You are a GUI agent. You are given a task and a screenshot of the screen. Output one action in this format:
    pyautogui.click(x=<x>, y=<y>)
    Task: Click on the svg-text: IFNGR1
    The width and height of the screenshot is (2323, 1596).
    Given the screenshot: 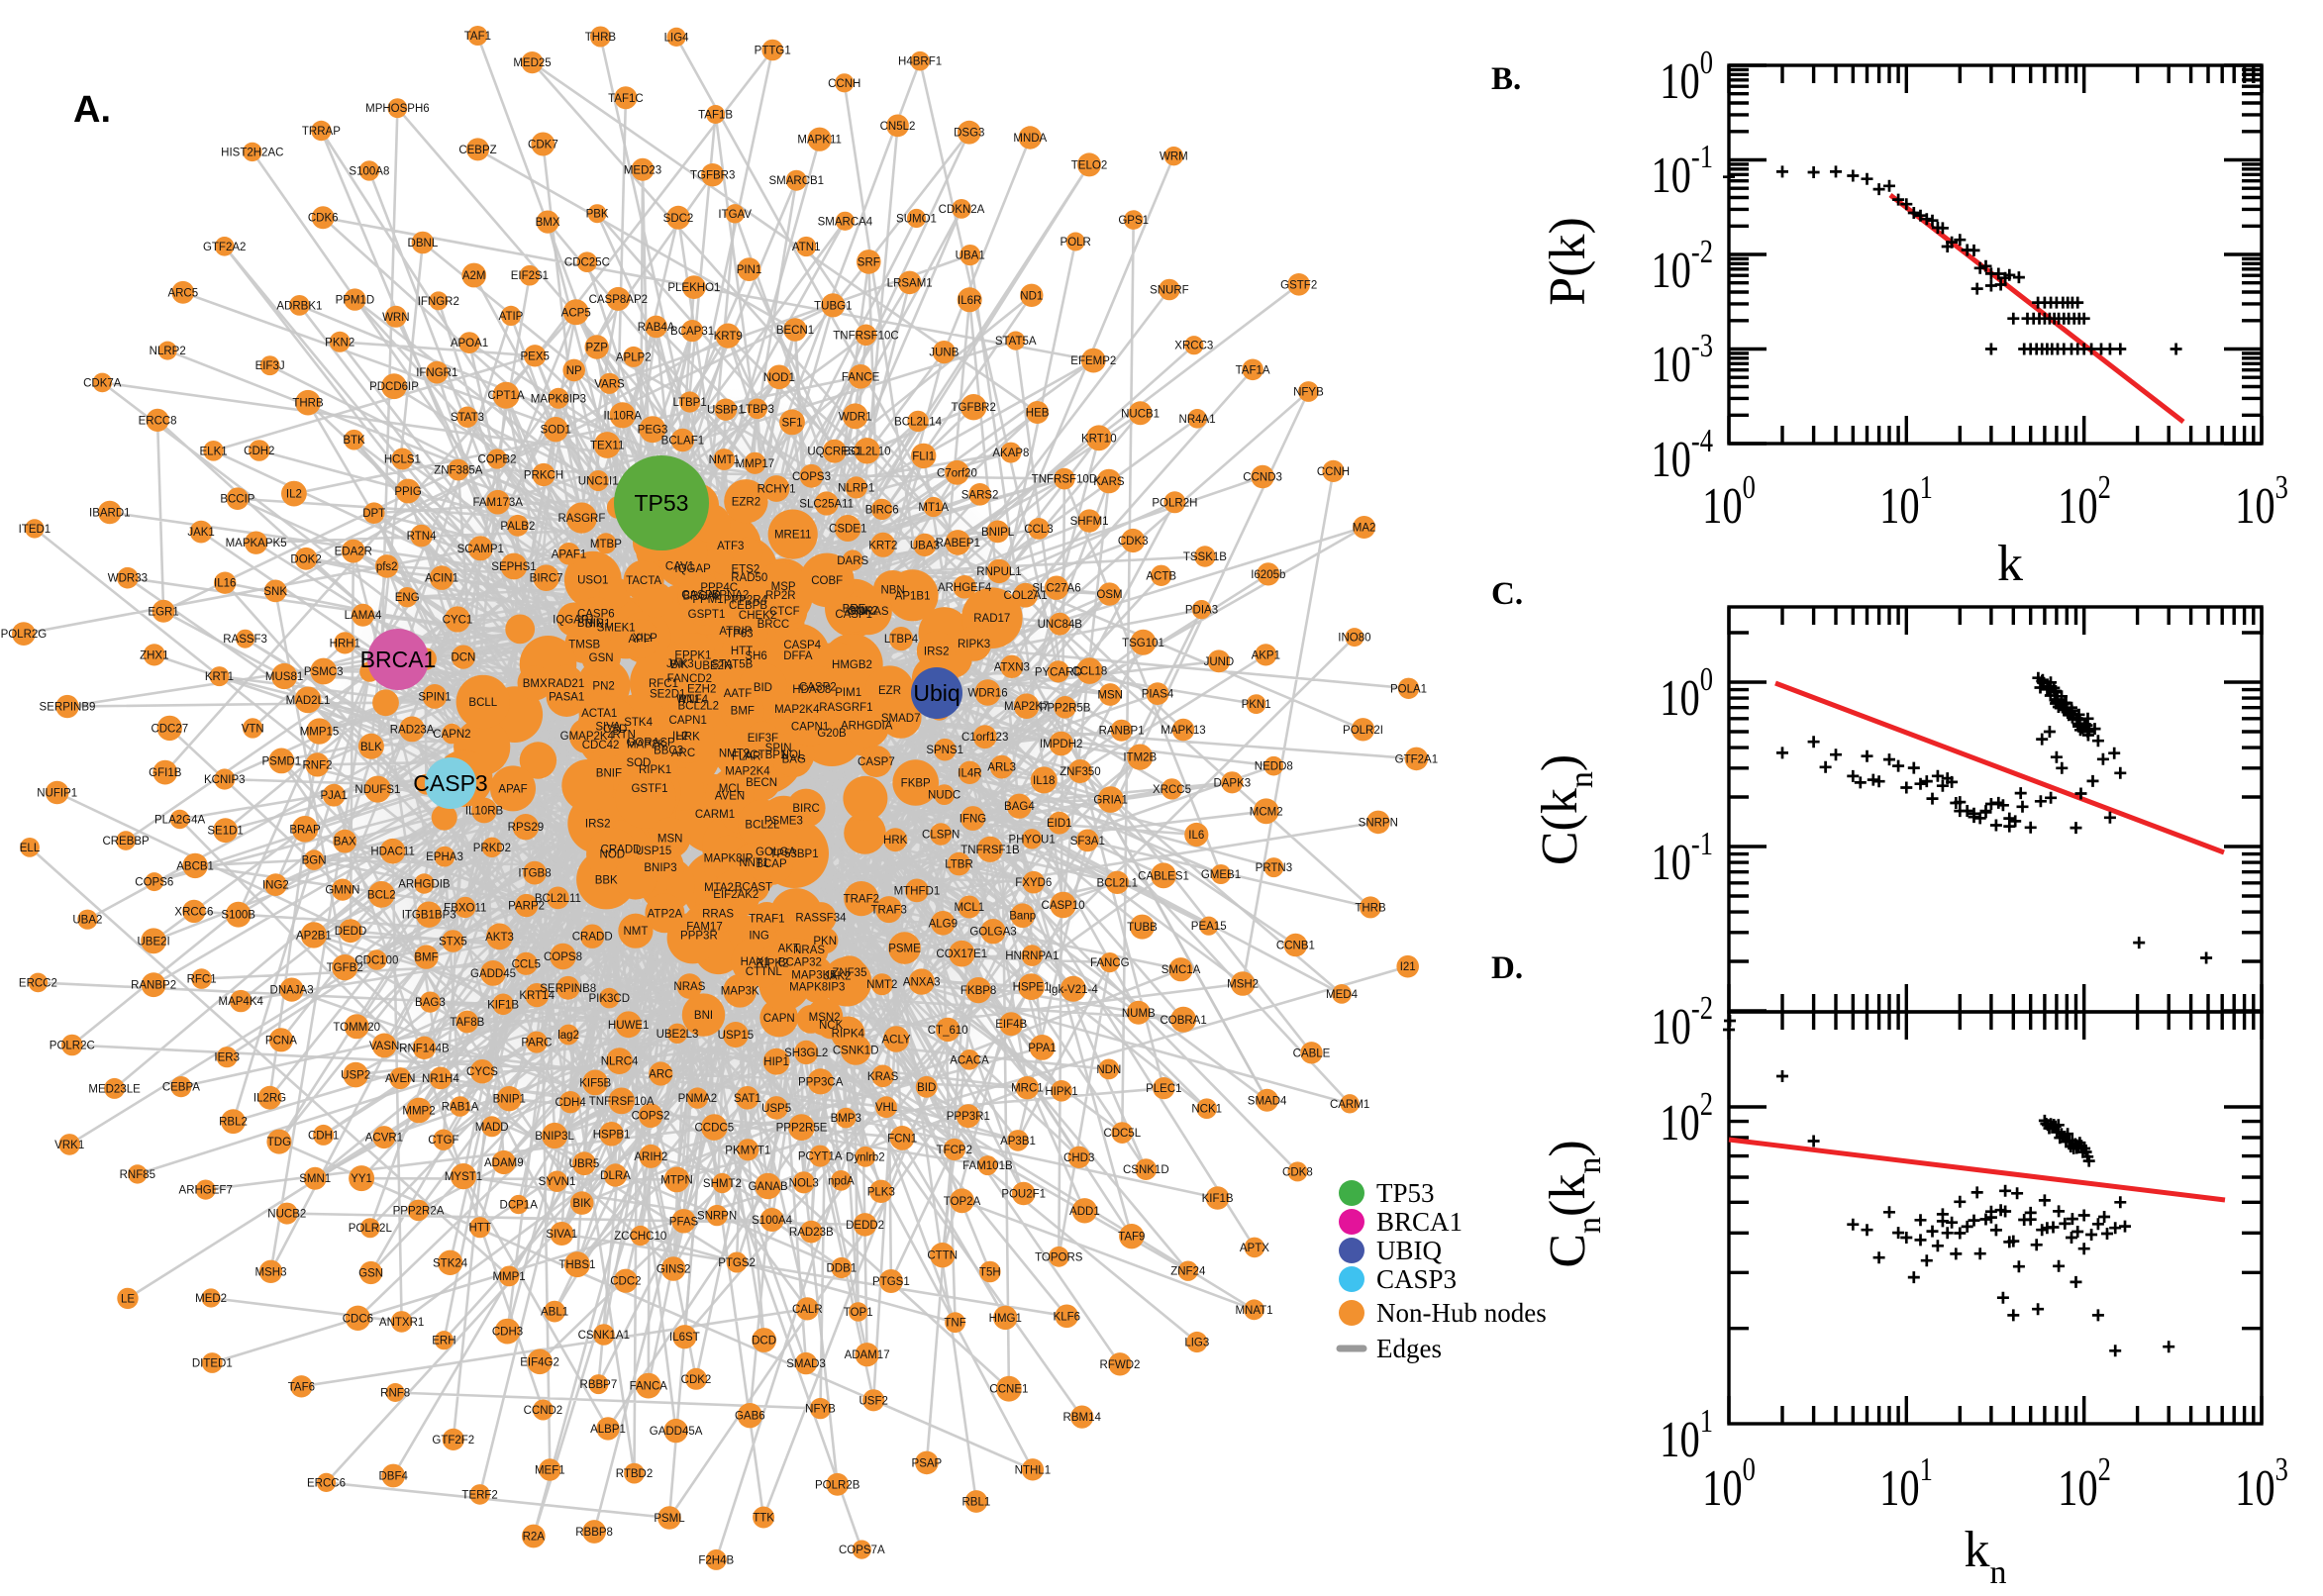 What is the action you would take?
    pyautogui.click(x=436, y=373)
    